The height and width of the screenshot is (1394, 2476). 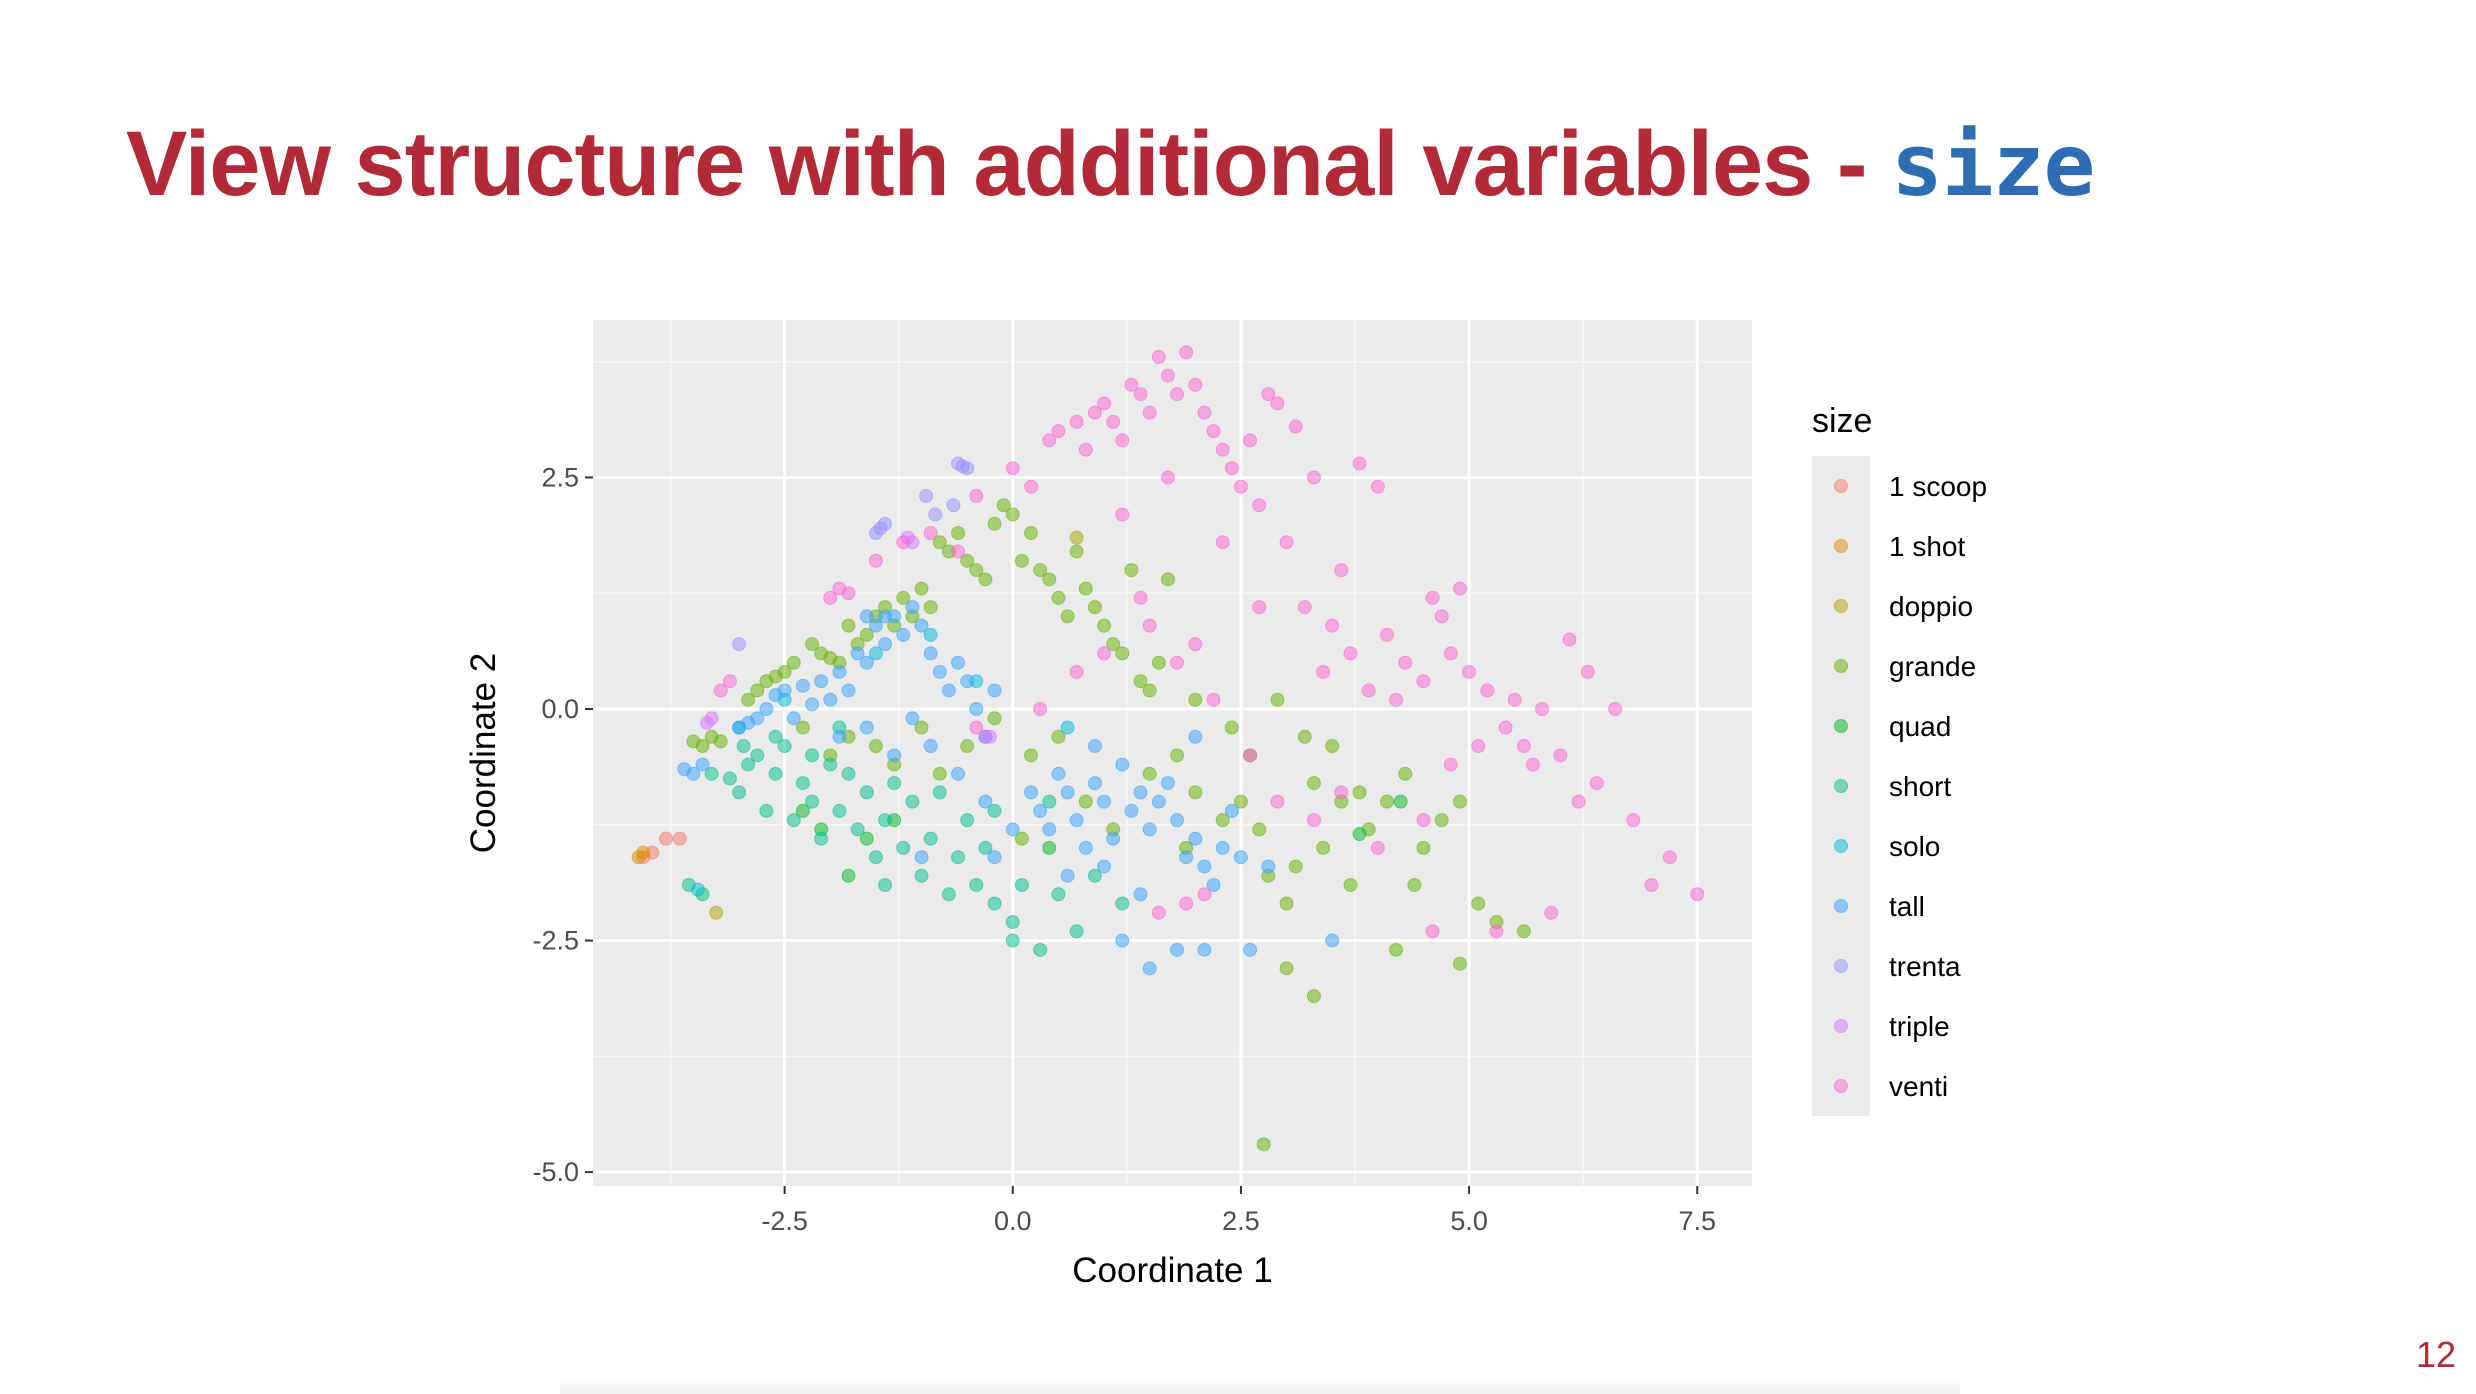 I want to click on page-number: 12, so click(x=2435, y=1354).